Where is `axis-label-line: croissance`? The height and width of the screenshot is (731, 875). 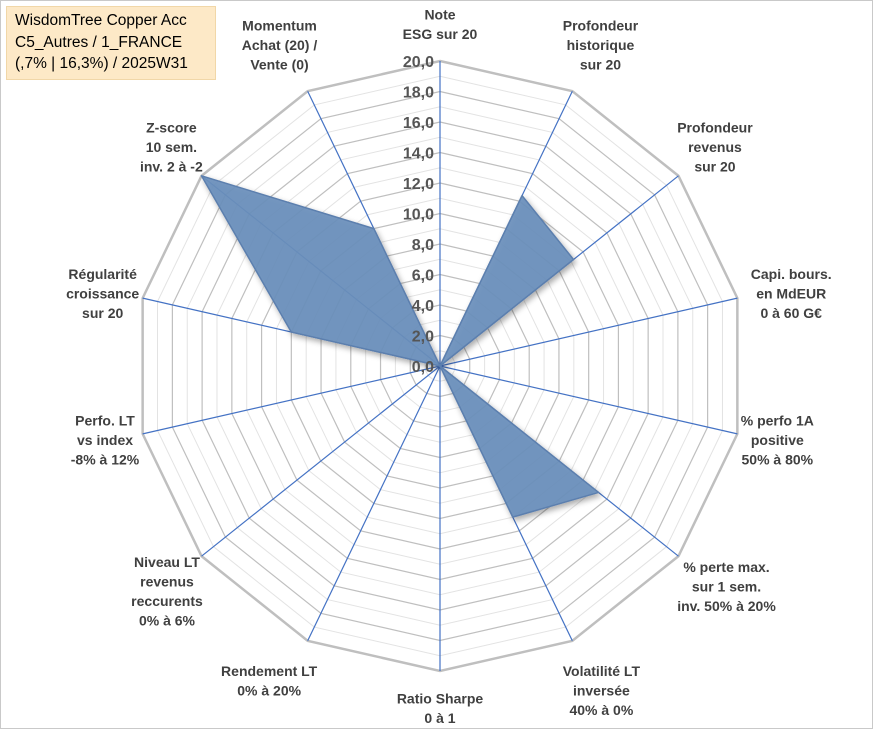
axis-label-line: croissance is located at coordinates (102, 294).